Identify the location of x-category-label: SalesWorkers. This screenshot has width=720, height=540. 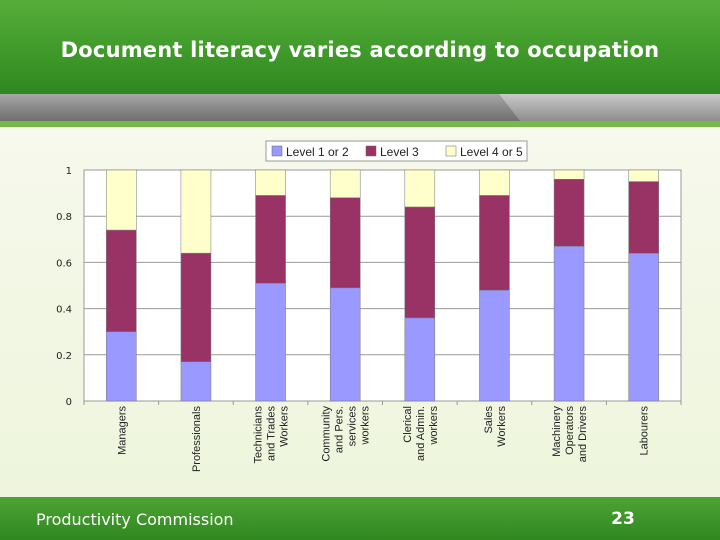
(495, 426).